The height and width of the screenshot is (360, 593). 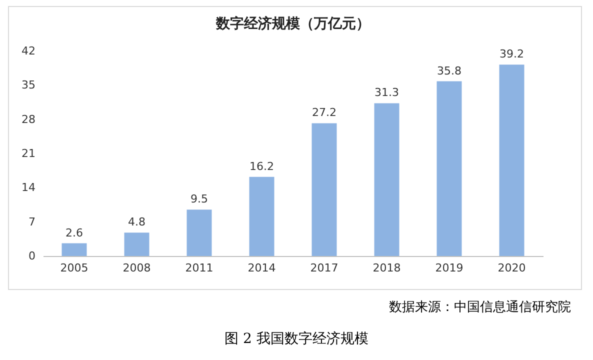 I want to click on data-label: 4.8, so click(x=137, y=222).